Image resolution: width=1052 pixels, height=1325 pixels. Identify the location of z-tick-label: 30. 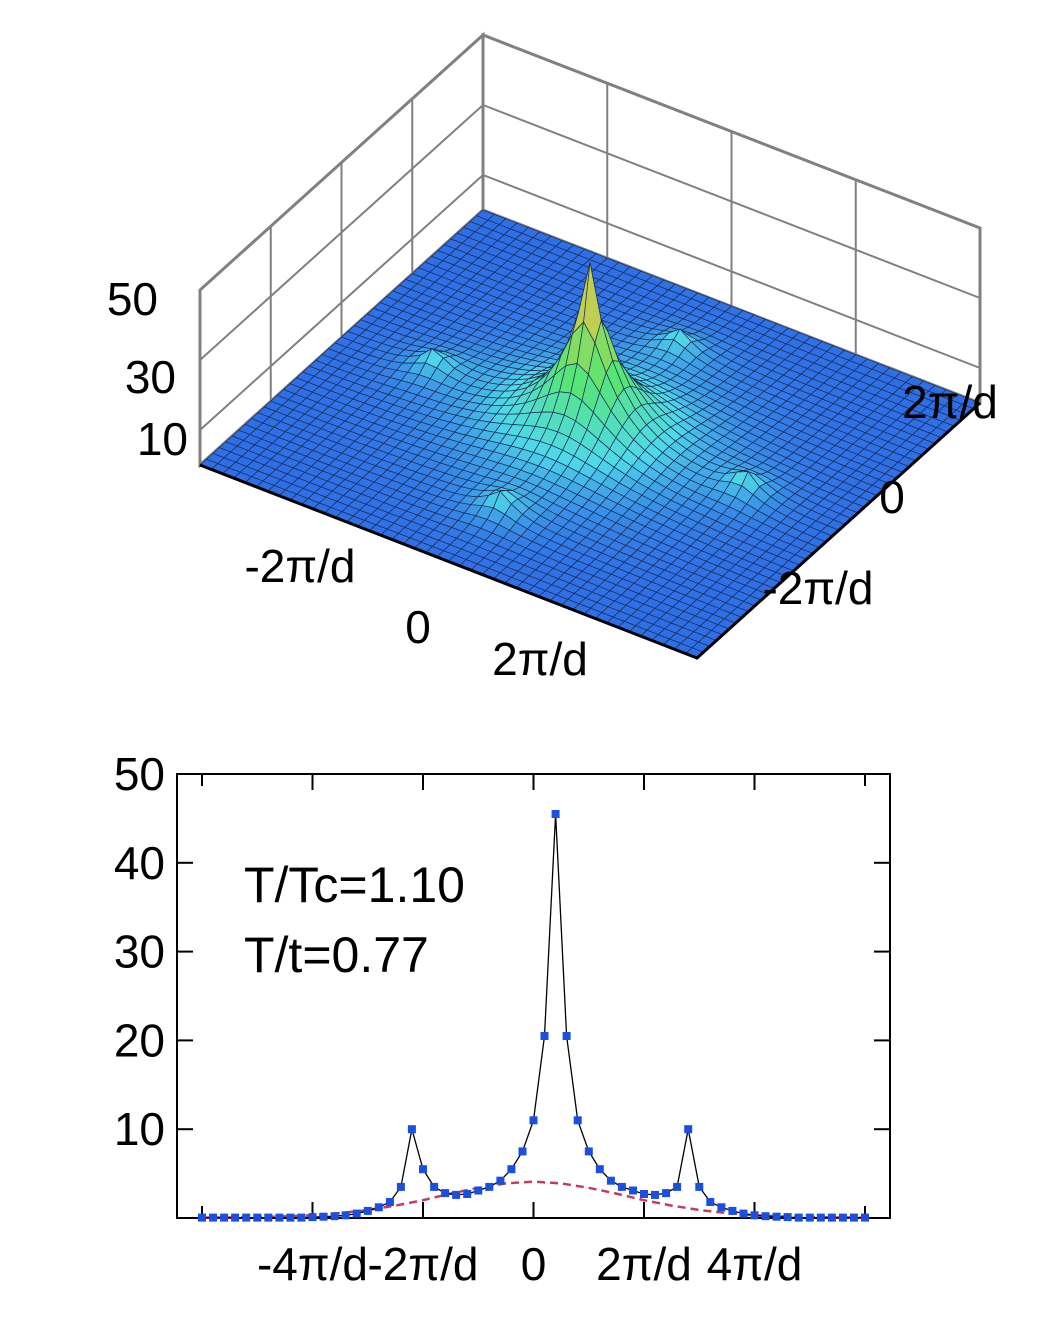
(150, 377).